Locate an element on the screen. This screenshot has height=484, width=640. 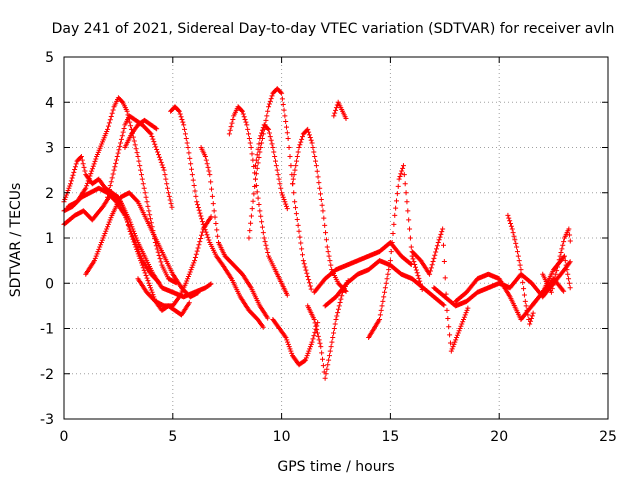
y-tick-label: -2 is located at coordinates (47, 375).